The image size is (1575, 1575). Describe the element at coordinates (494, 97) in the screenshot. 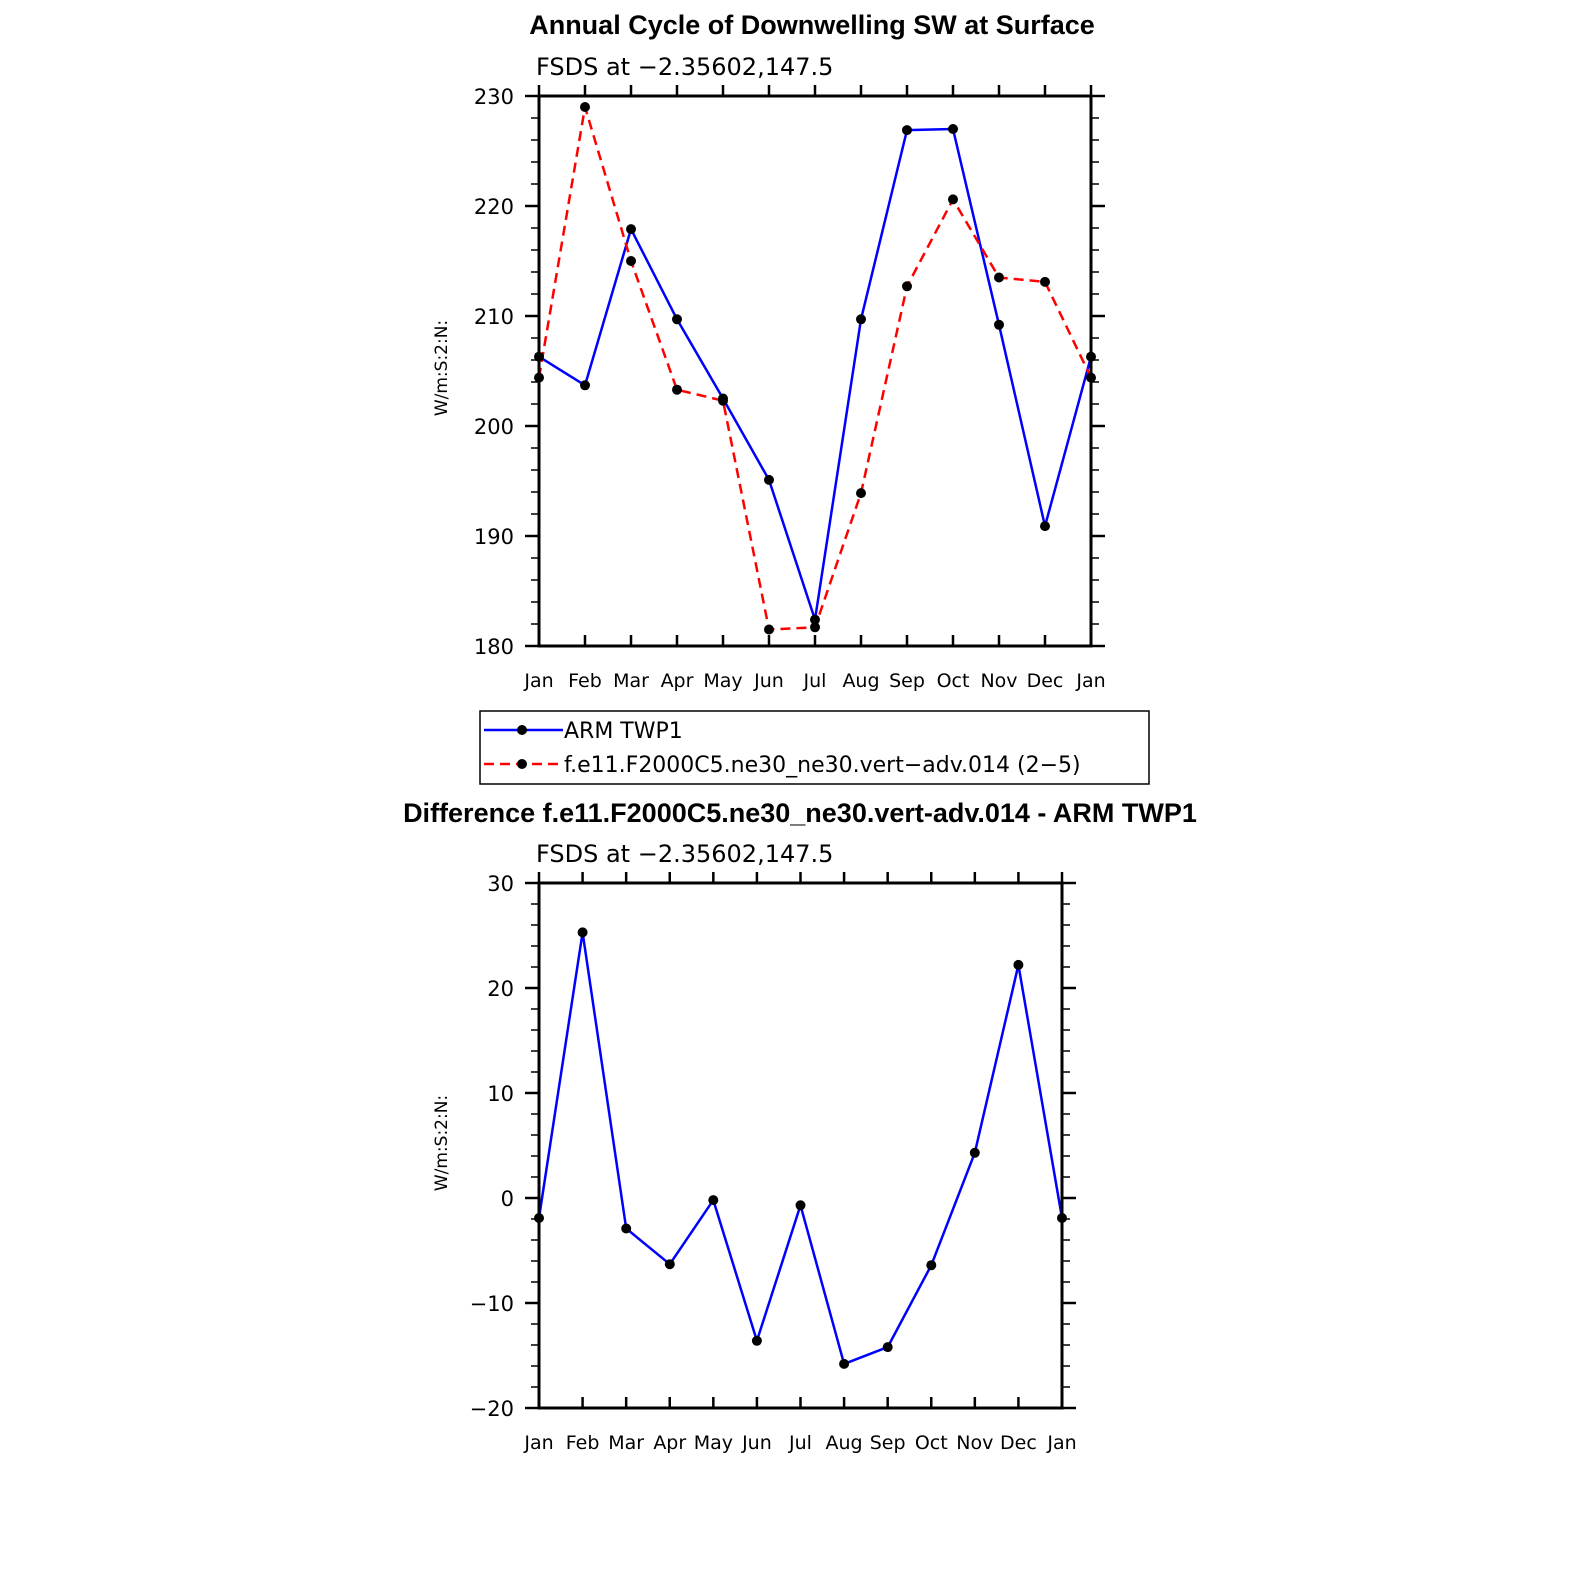

I see `y-tick-label: 230` at that location.